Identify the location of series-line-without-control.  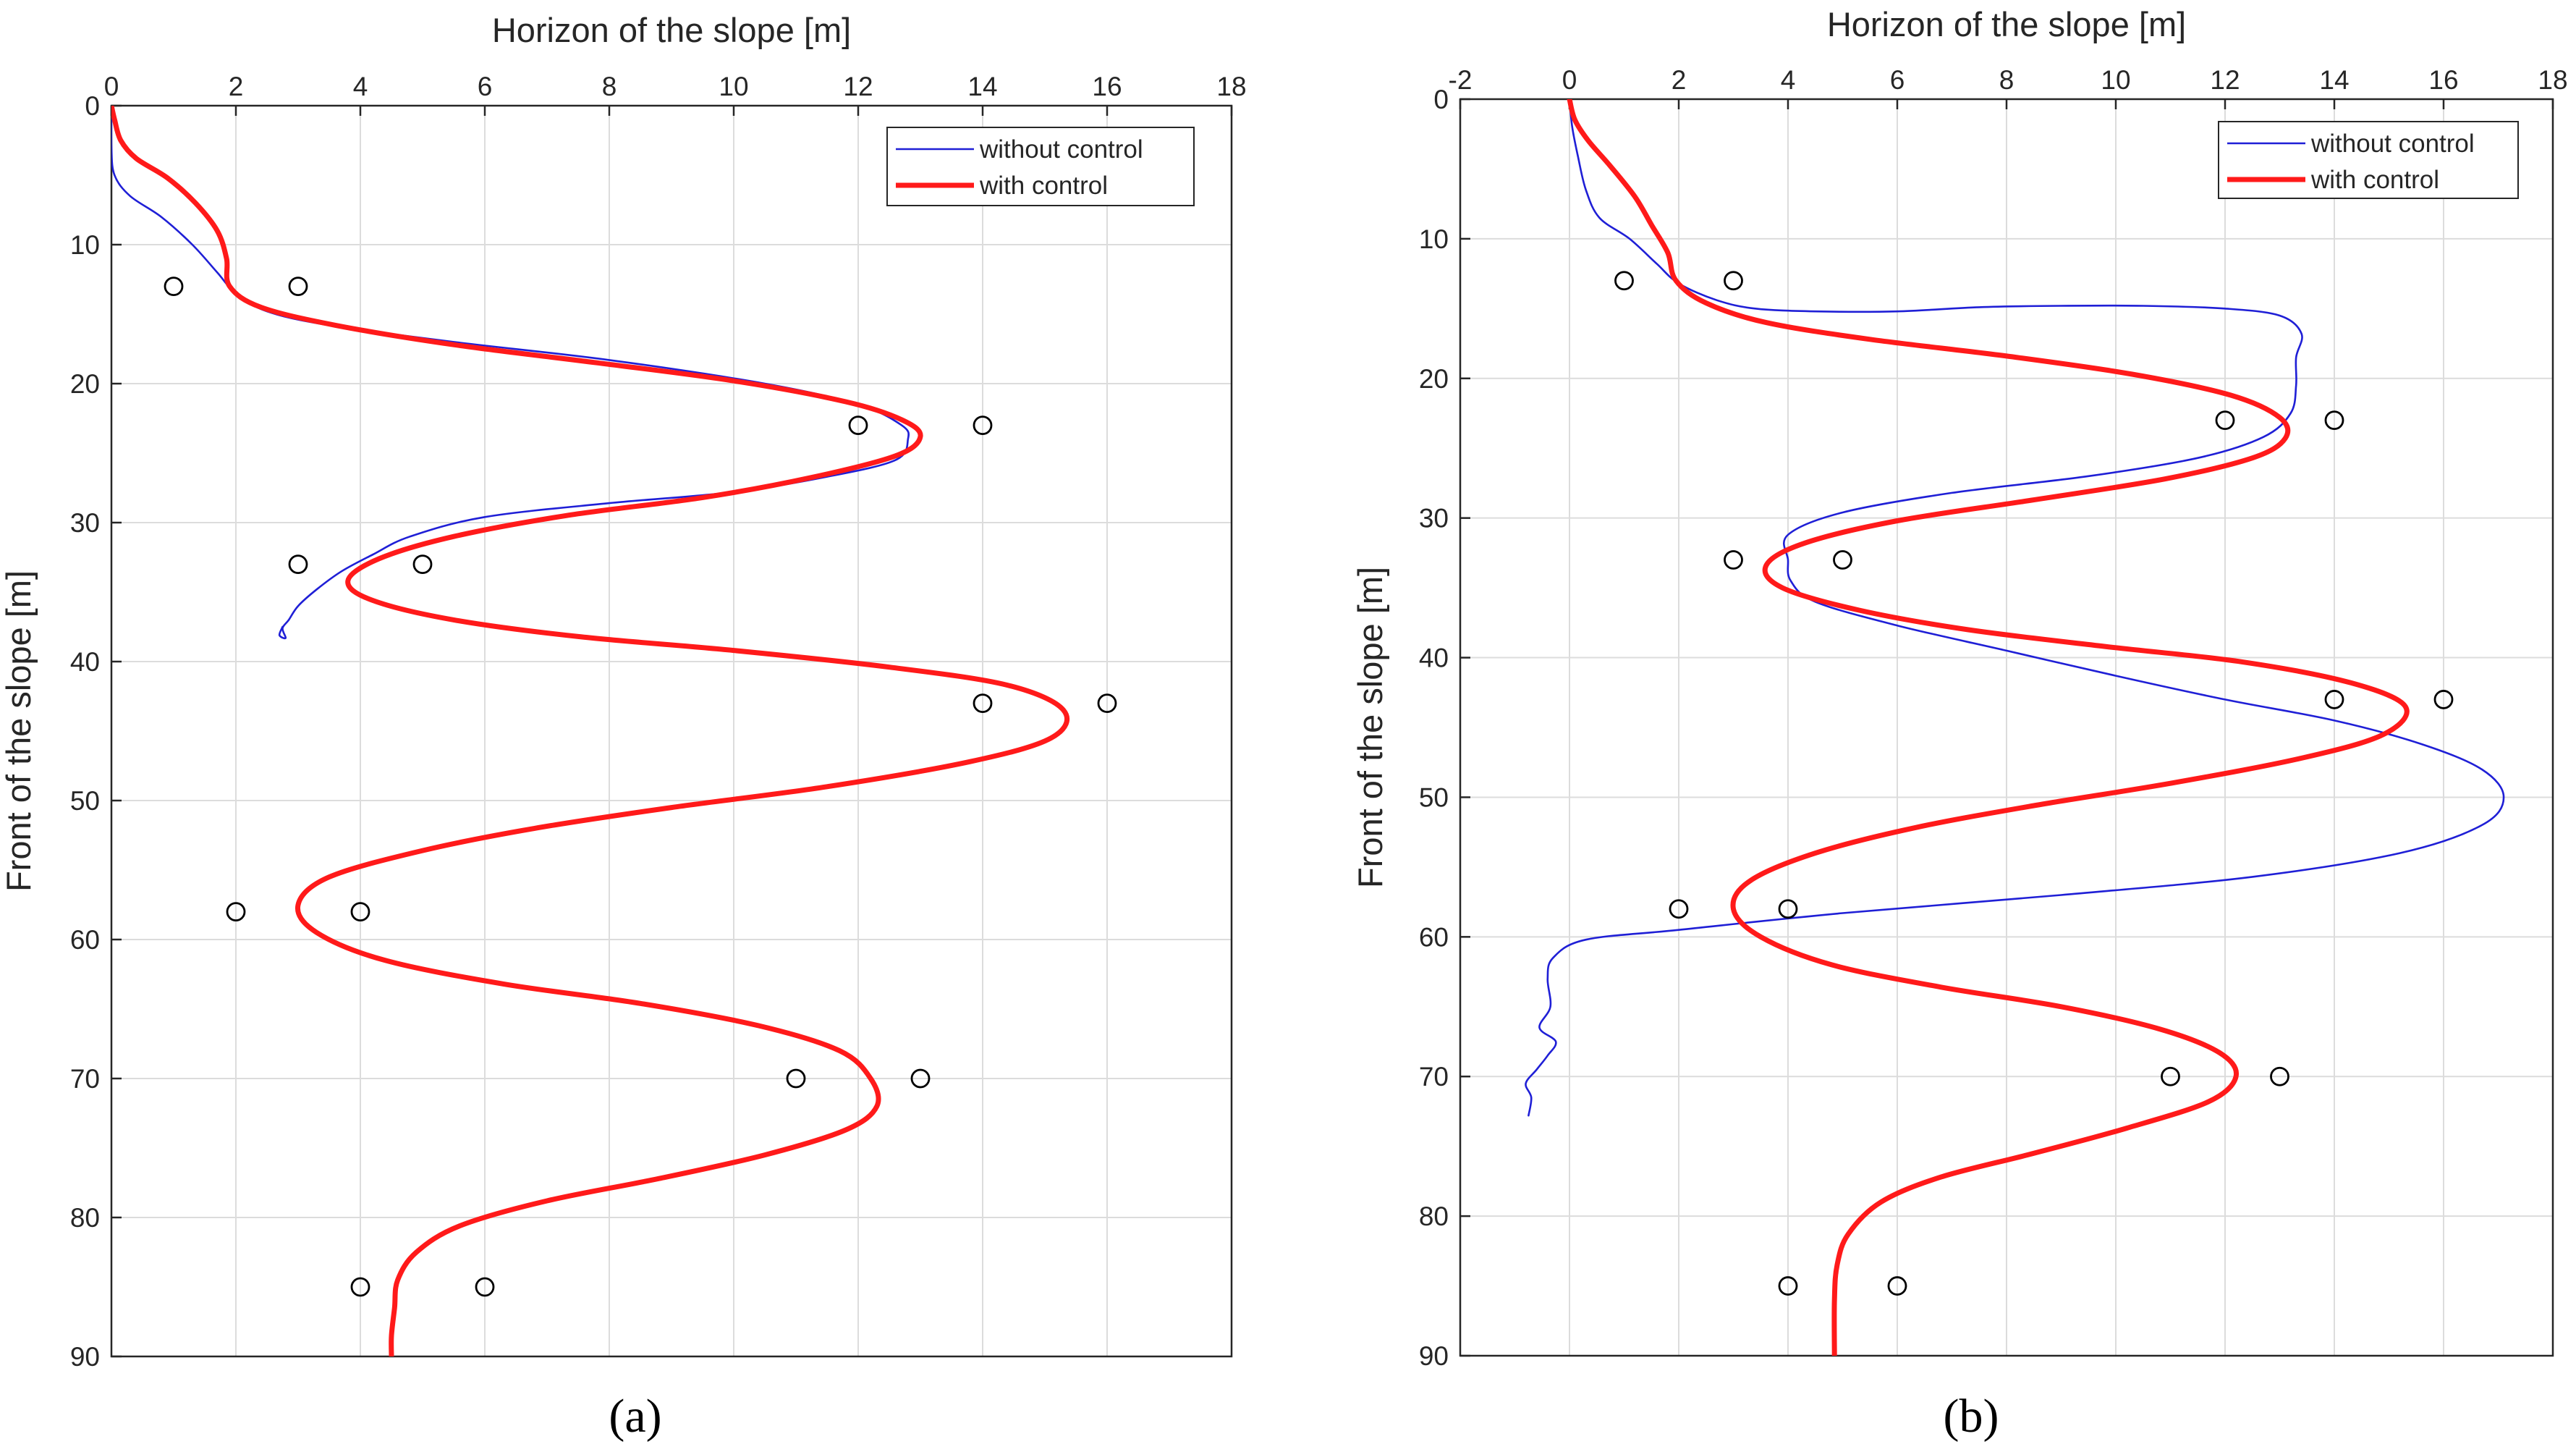
(510, 373).